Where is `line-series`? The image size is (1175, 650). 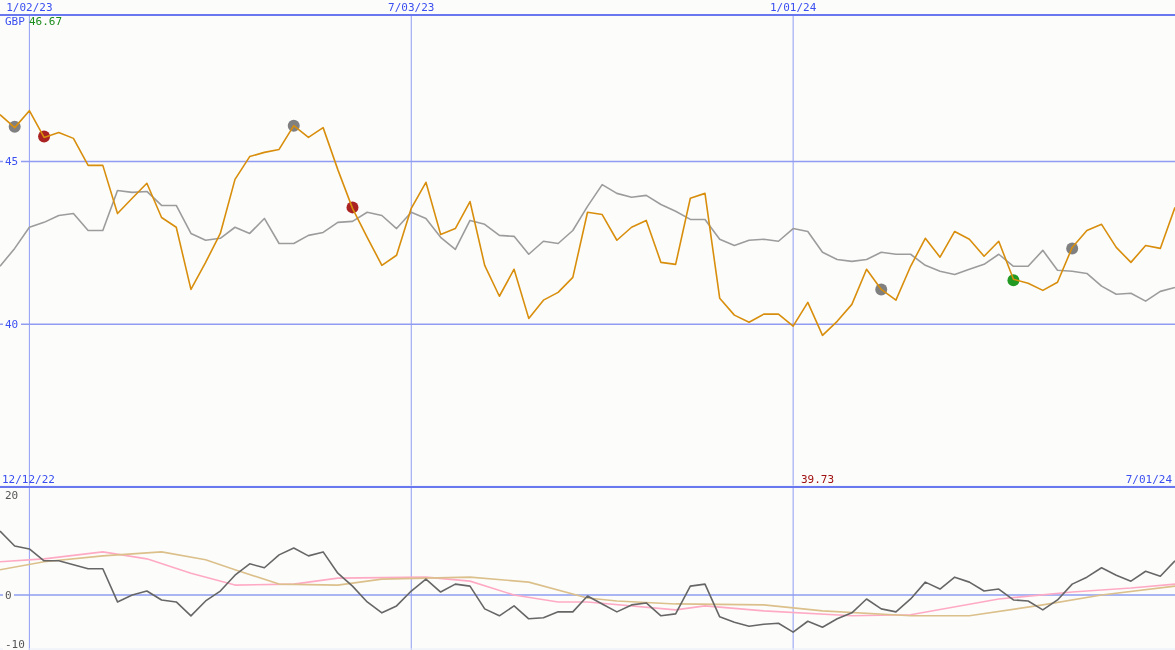
line-series is located at coordinates (587, 584).